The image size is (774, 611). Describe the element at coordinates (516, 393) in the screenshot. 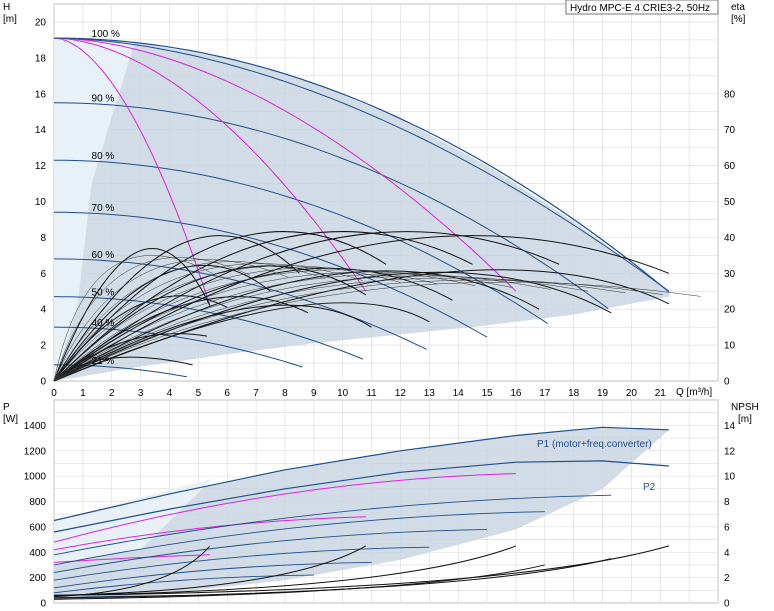

I see `x-tick-label: 16` at that location.